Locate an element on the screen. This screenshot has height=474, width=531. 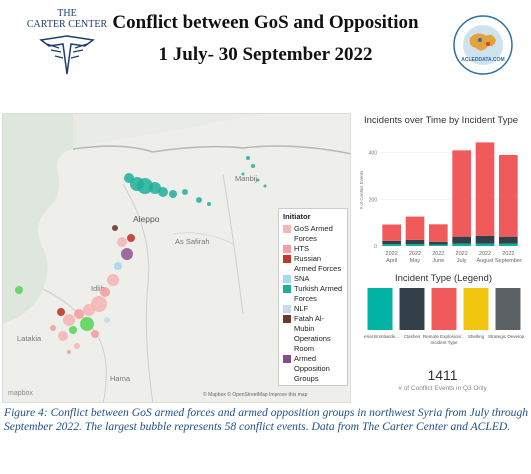
incident-type-label: Shelling is located at coordinates (476, 336).